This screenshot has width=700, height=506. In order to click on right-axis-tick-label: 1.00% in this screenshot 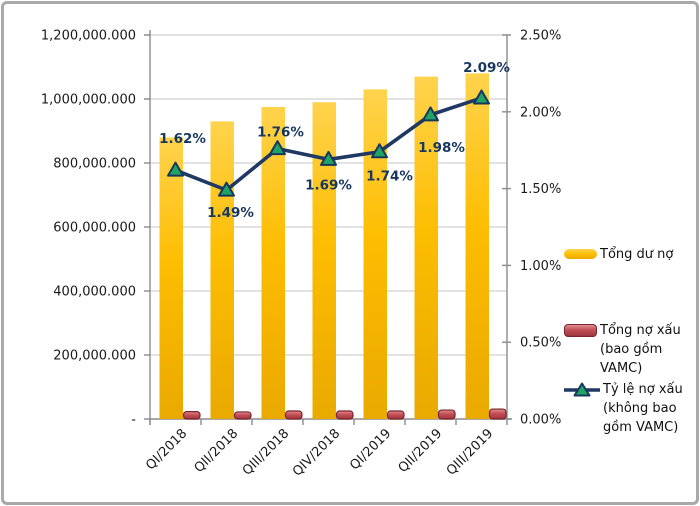, I will do `click(540, 266)`.